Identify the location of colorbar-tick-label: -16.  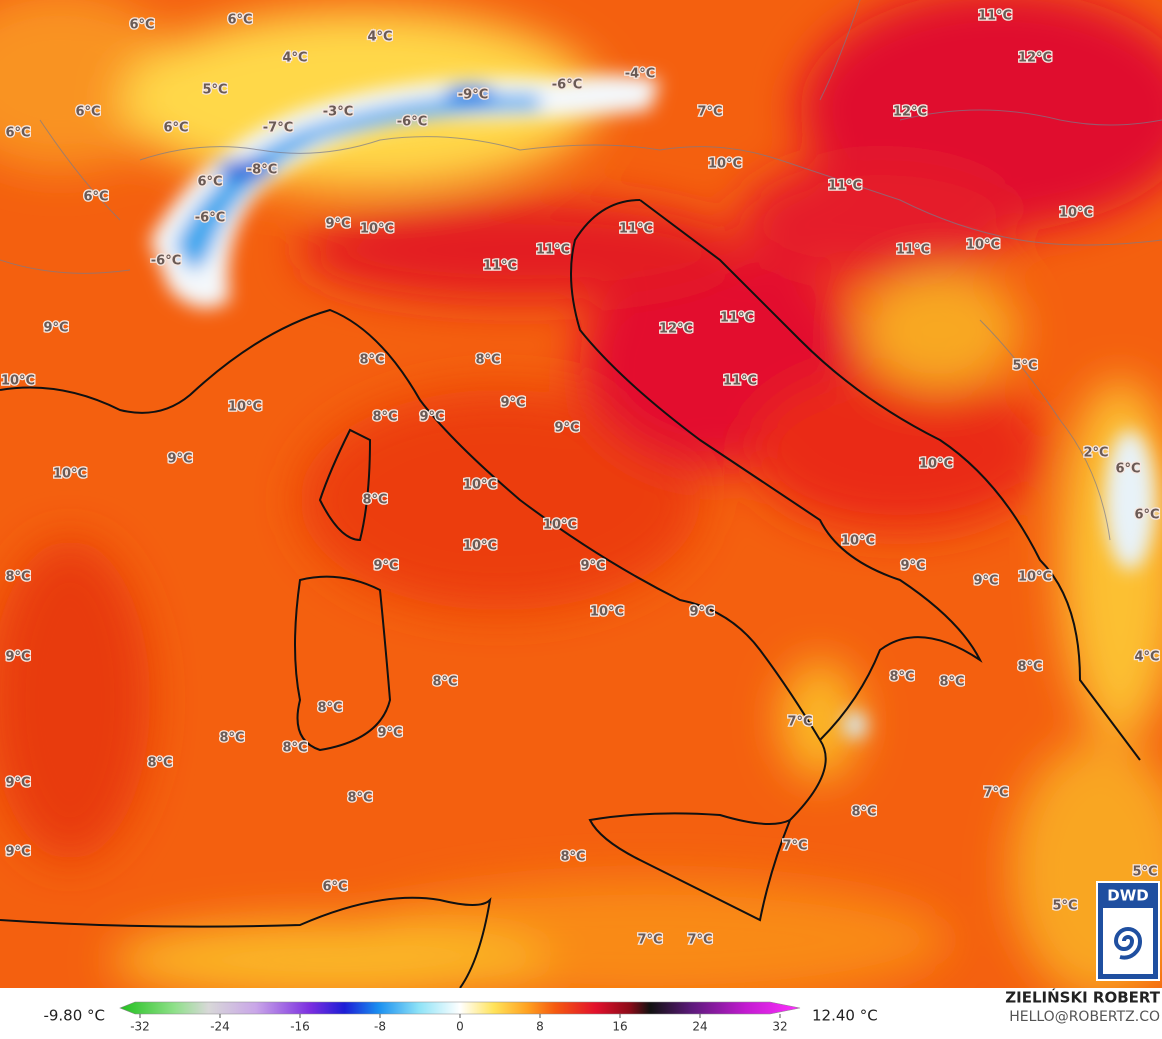
(300, 1027).